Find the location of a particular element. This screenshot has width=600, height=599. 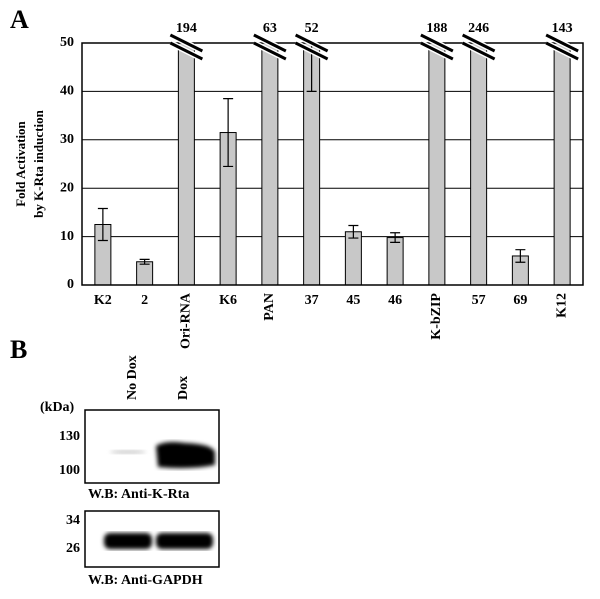

x-tick-label: K6 is located at coordinates (228, 300).